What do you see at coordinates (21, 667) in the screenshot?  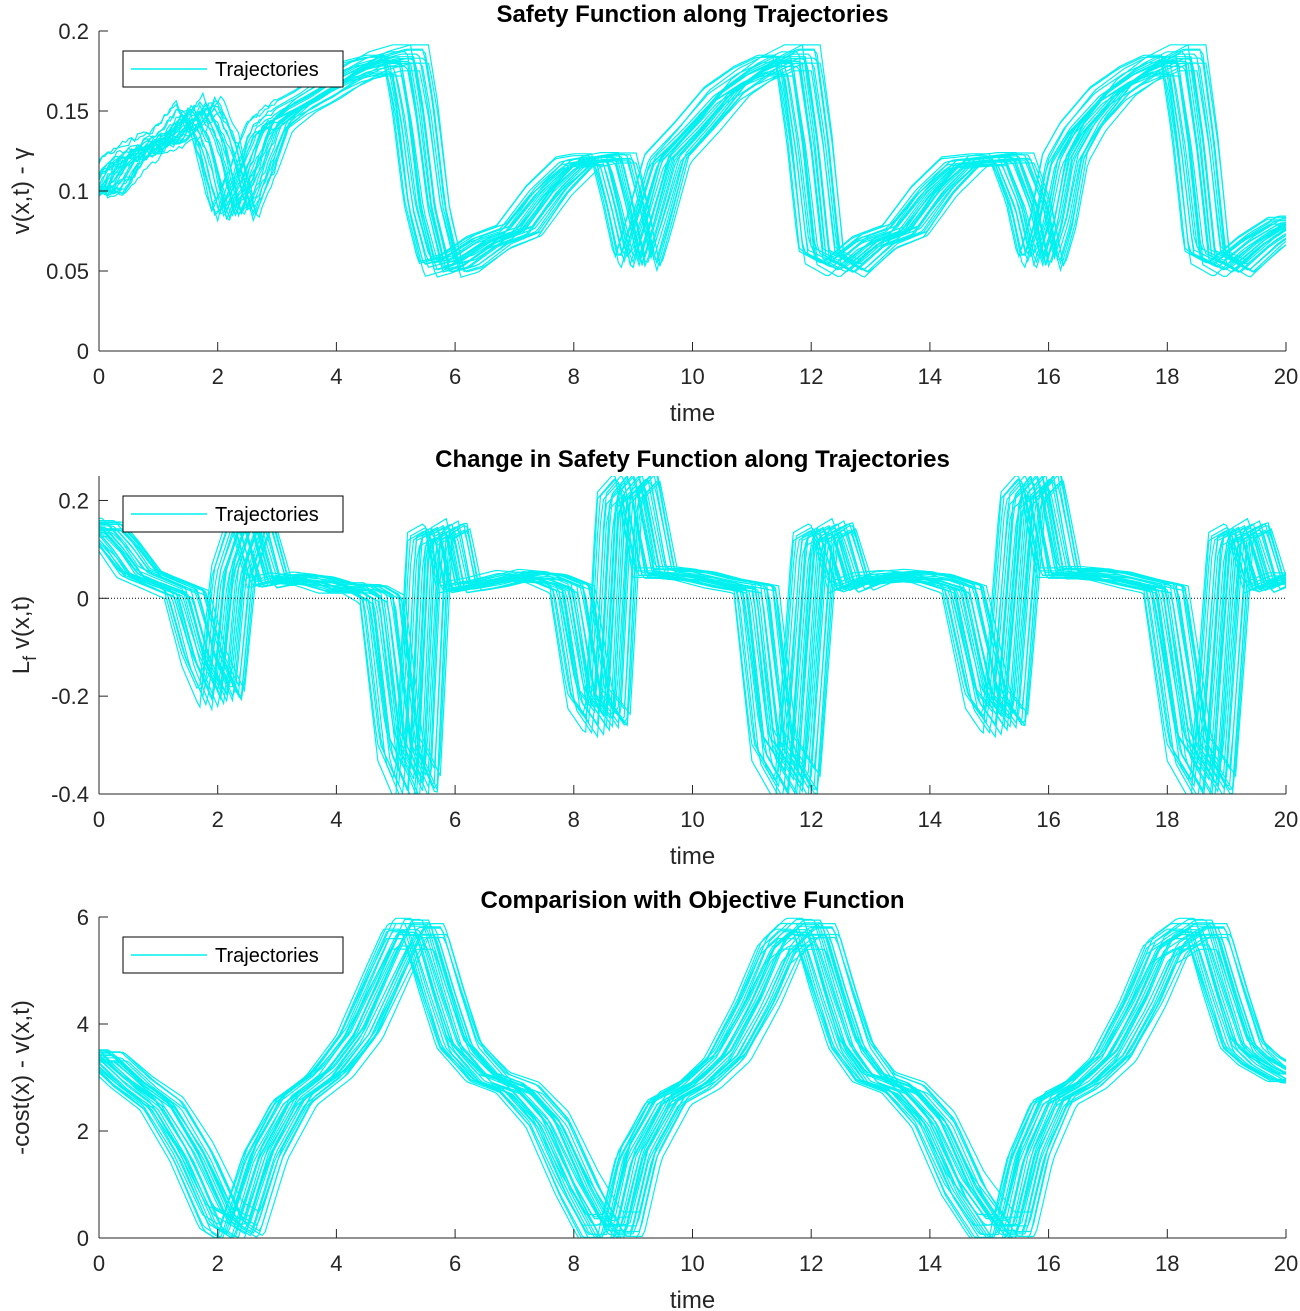 I see `y-axis-label-part: L` at bounding box center [21, 667].